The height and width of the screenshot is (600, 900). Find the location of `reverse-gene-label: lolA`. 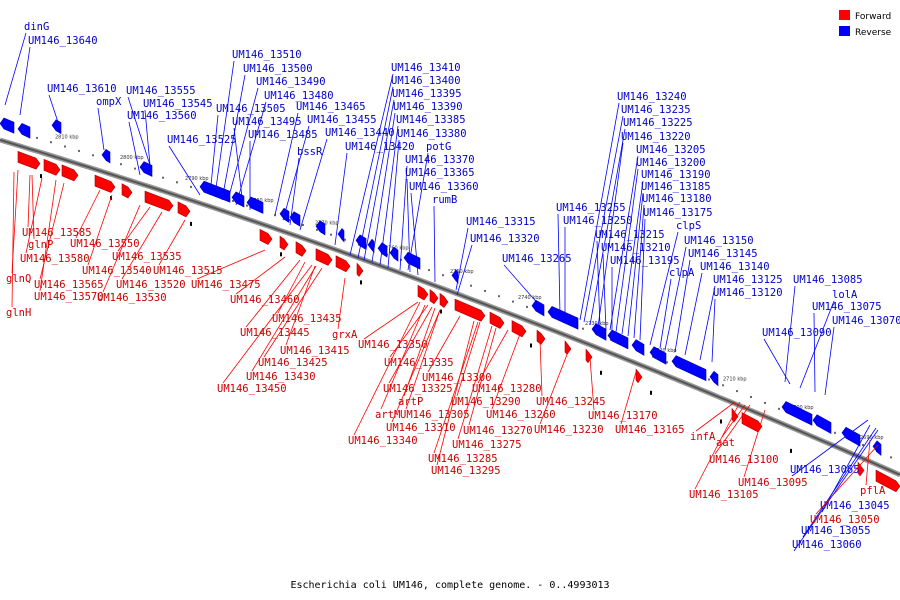

reverse-gene-label: lolA is located at coordinates (845, 295).